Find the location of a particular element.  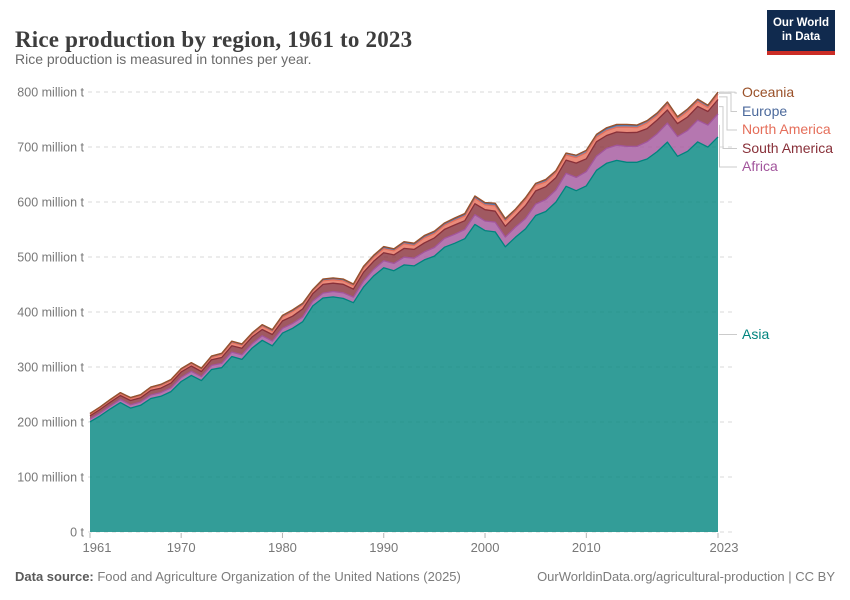

legend-item-south-america: South America is located at coordinates (788, 147).